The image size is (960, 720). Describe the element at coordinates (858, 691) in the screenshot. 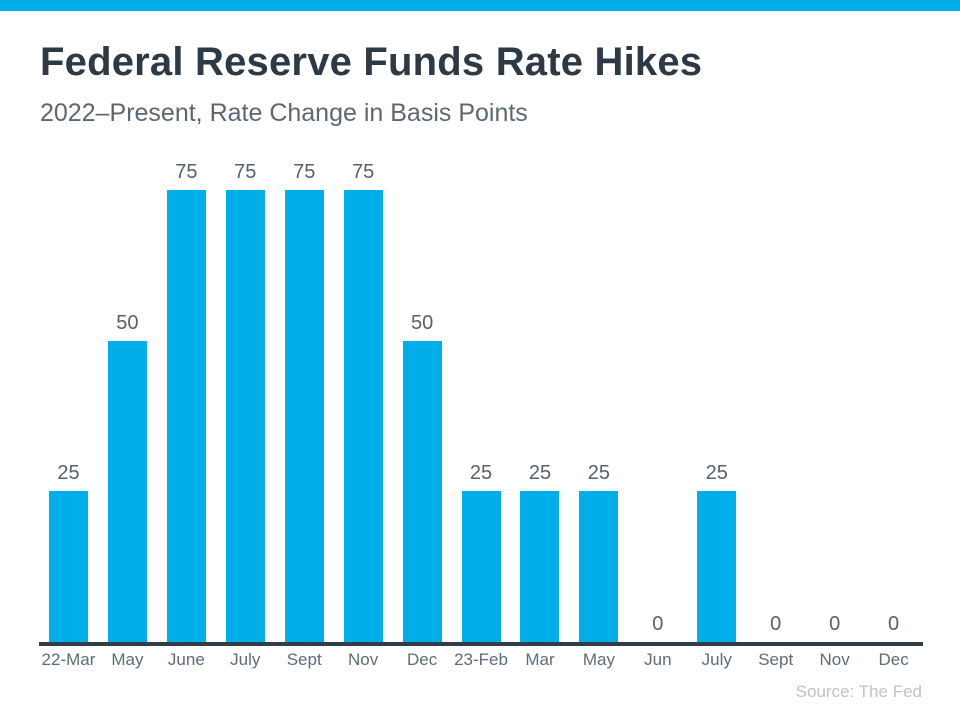

I see `source-note: Source: The Fed` at that location.